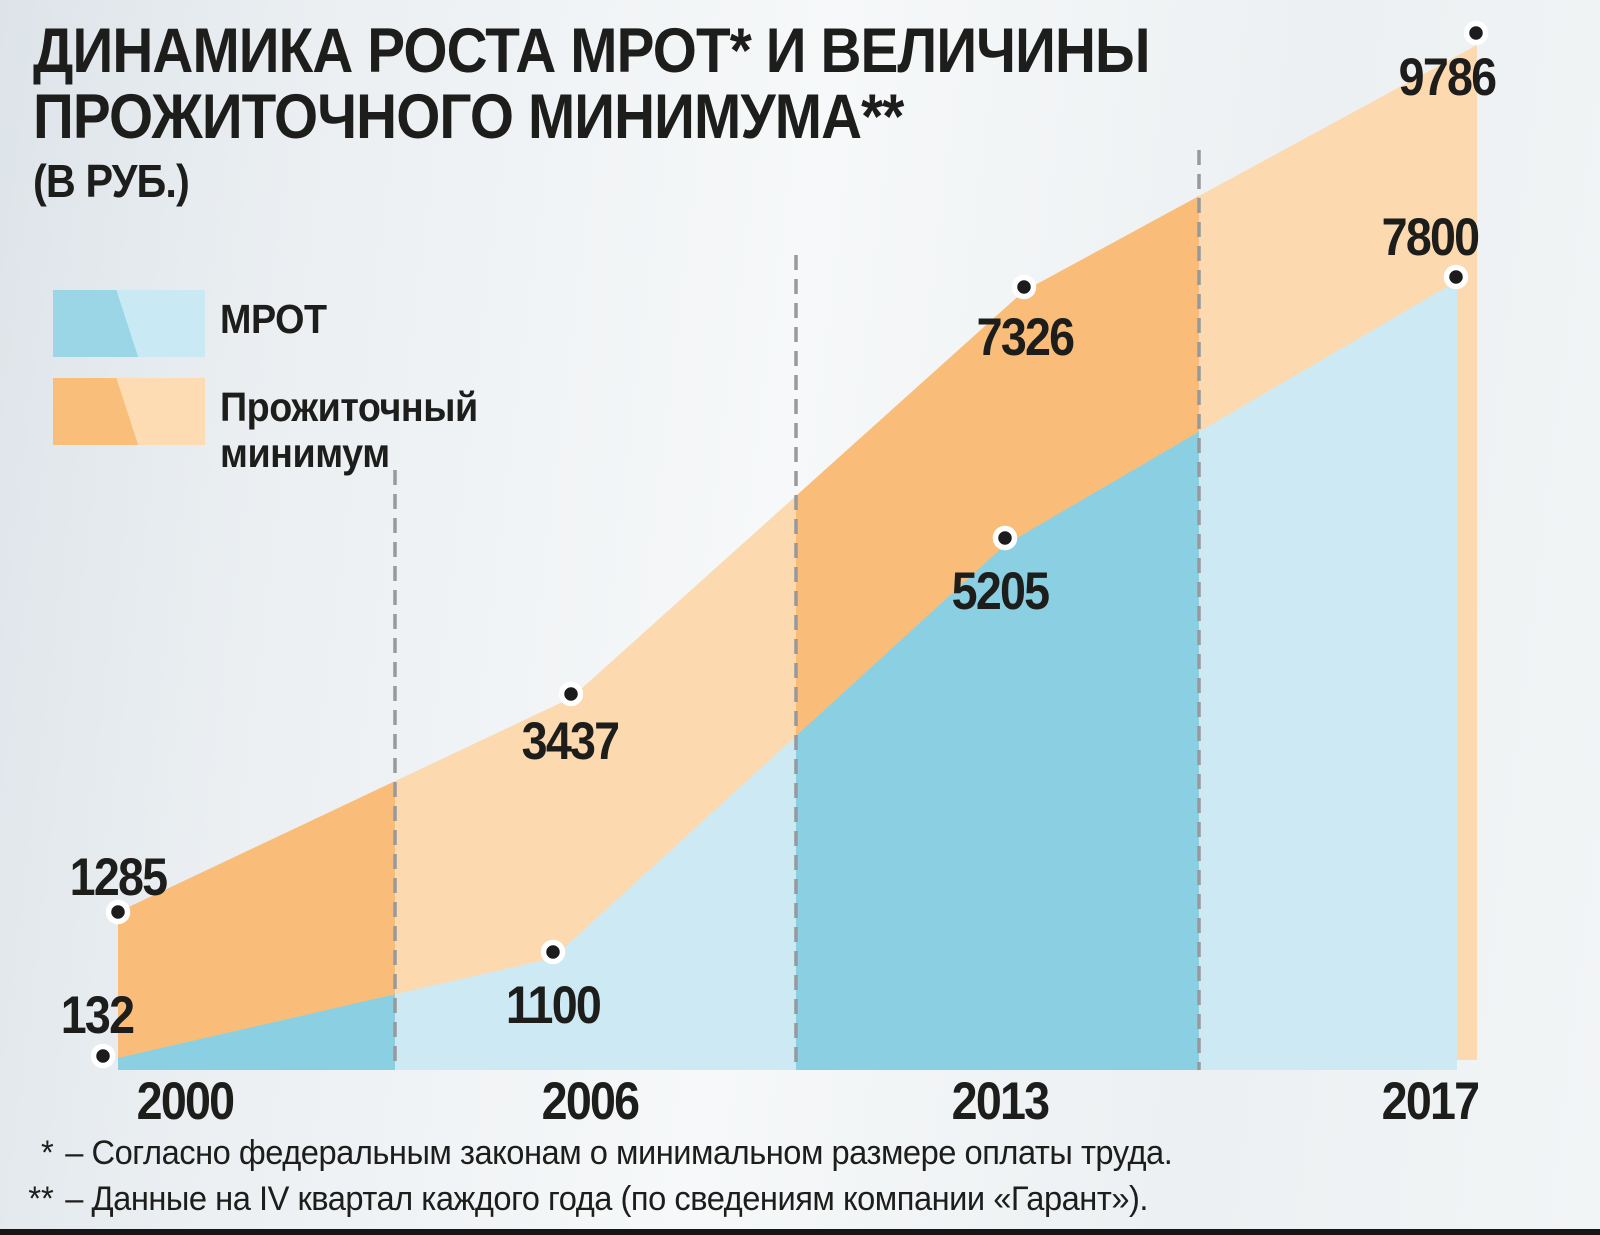 The width and height of the screenshot is (1600, 1235). What do you see at coordinates (468, 117) in the screenshot?
I see `chart-title-line2: ПРОЖИТОЧНОГО МИНИМУМА**` at bounding box center [468, 117].